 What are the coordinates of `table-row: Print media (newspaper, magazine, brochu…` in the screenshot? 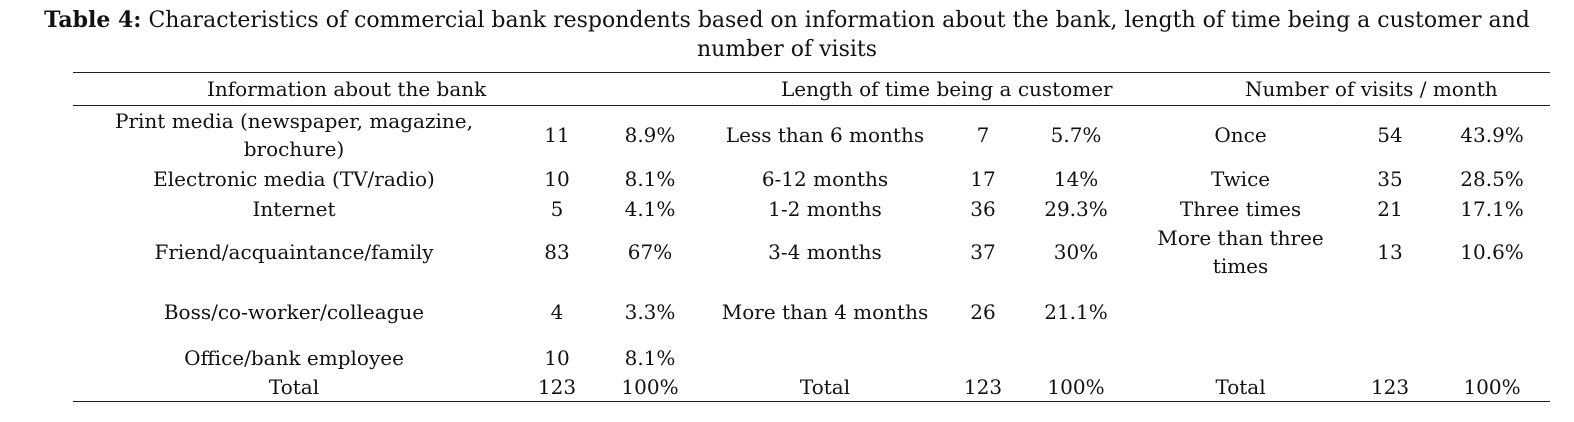 It's located at (811, 135).